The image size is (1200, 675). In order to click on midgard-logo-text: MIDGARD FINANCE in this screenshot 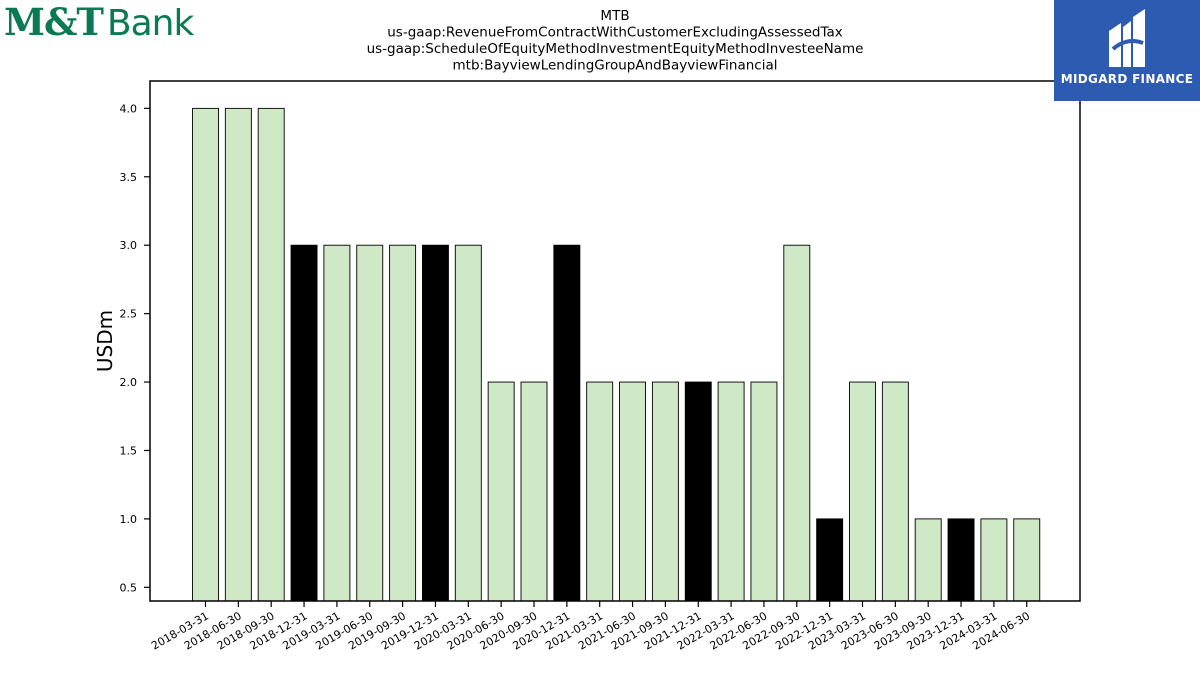, I will do `click(1127, 79)`.